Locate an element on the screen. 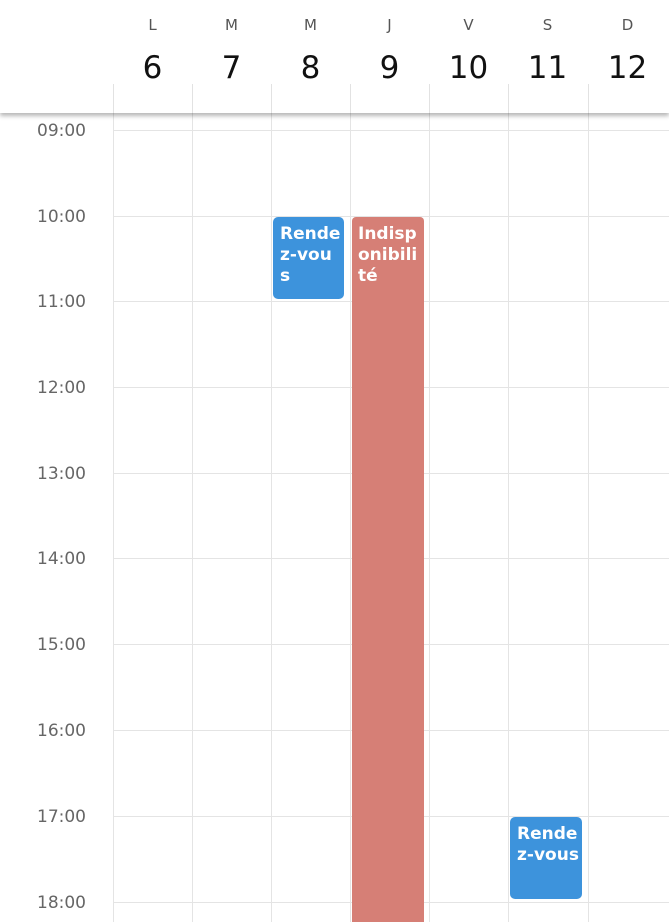  time-label: 11:00 is located at coordinates (61, 302).